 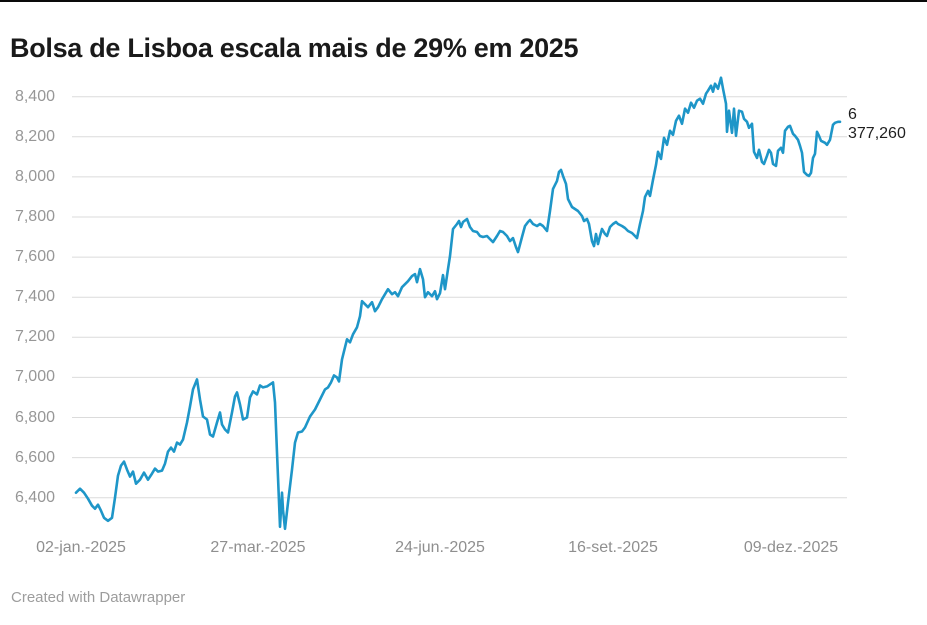 I want to click on x-axis-tick-label: 16-set.-2025, so click(x=613, y=547).